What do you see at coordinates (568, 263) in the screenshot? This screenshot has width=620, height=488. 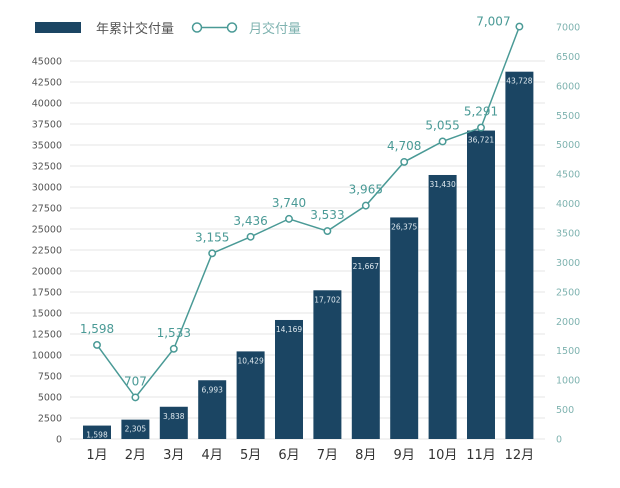 I see `right-axis-tick: 3000` at bounding box center [568, 263].